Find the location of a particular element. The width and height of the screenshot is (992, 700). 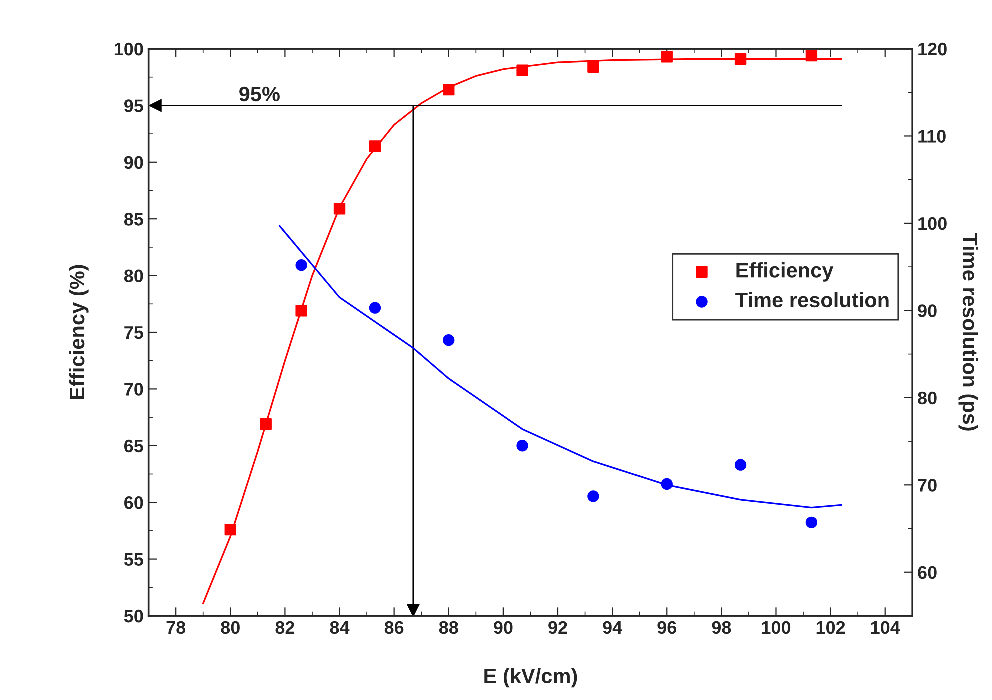

legend-label: Time resolution is located at coordinates (812, 300).